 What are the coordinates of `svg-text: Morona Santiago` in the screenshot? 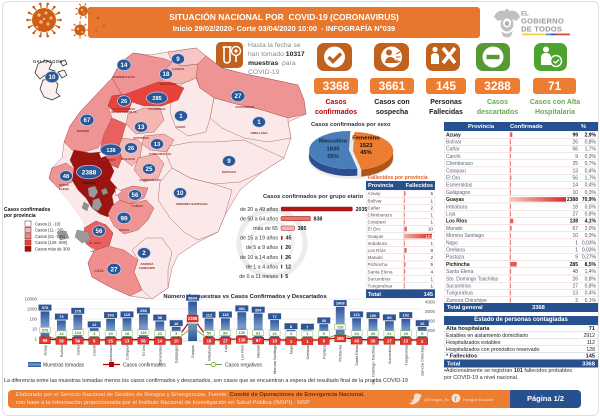 It's located at (275, 359).